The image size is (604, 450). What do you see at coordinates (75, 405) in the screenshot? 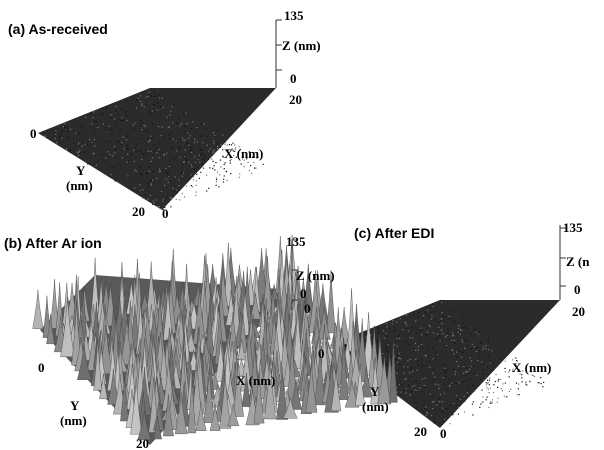
I see `y-label: Y` at bounding box center [75, 405].